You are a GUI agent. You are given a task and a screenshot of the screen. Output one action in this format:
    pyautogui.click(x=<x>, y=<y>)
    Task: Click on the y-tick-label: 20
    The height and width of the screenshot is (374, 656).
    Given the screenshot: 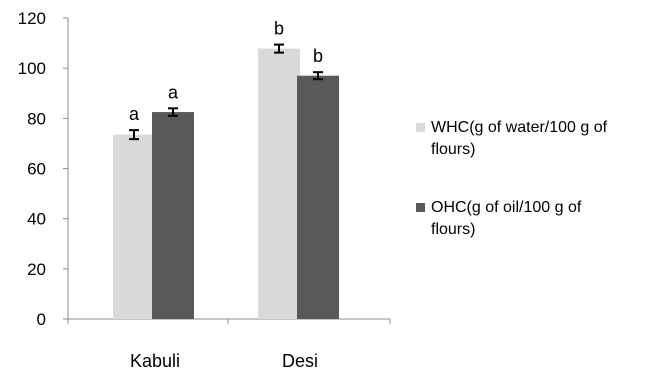 What is the action you would take?
    pyautogui.click(x=36, y=269)
    